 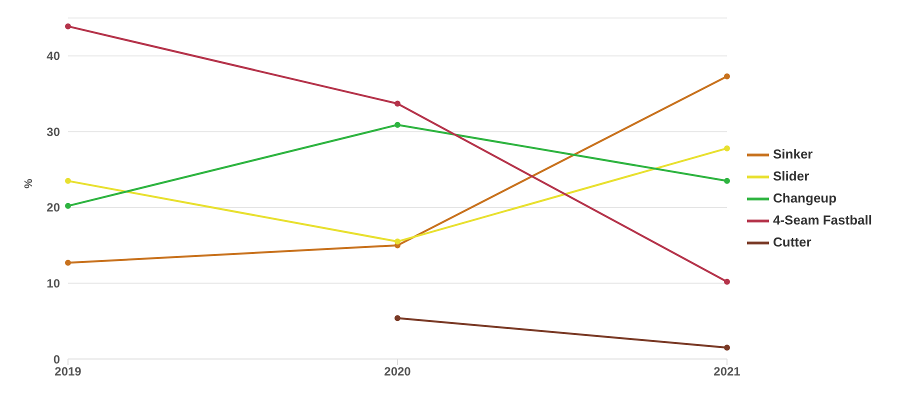 I want to click on y-tick-label: 40, so click(x=53, y=56).